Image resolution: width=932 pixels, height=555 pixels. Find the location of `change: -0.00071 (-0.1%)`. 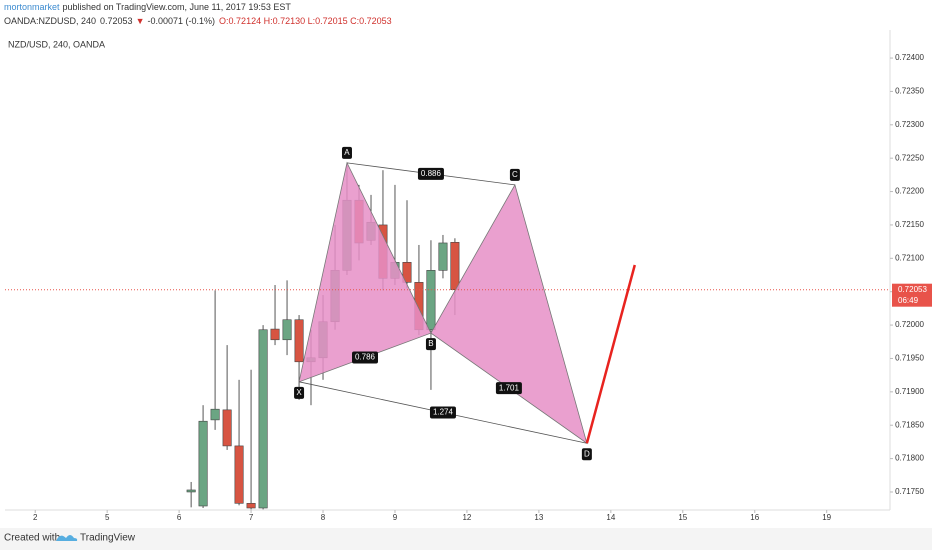

change: -0.00071 (-0.1%) is located at coordinates (182, 21).